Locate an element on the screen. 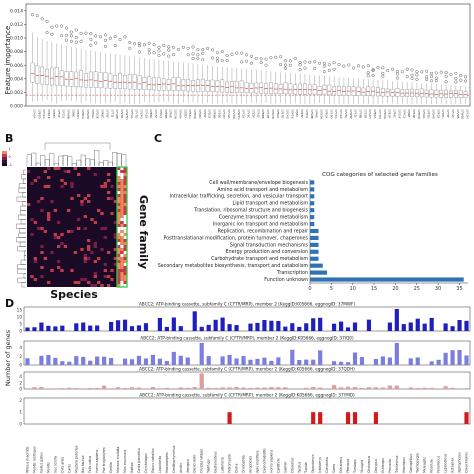 The image size is (474, 474). panel-b-cells is located at coordinates (77, 227).